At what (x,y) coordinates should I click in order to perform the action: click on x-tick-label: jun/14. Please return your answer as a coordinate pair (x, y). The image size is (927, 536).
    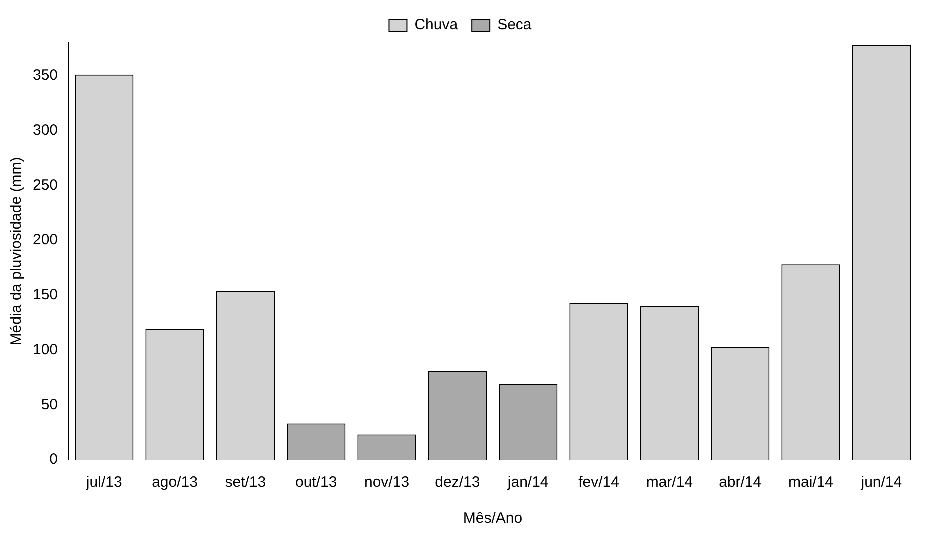
    Looking at the image, I should click on (881, 483).